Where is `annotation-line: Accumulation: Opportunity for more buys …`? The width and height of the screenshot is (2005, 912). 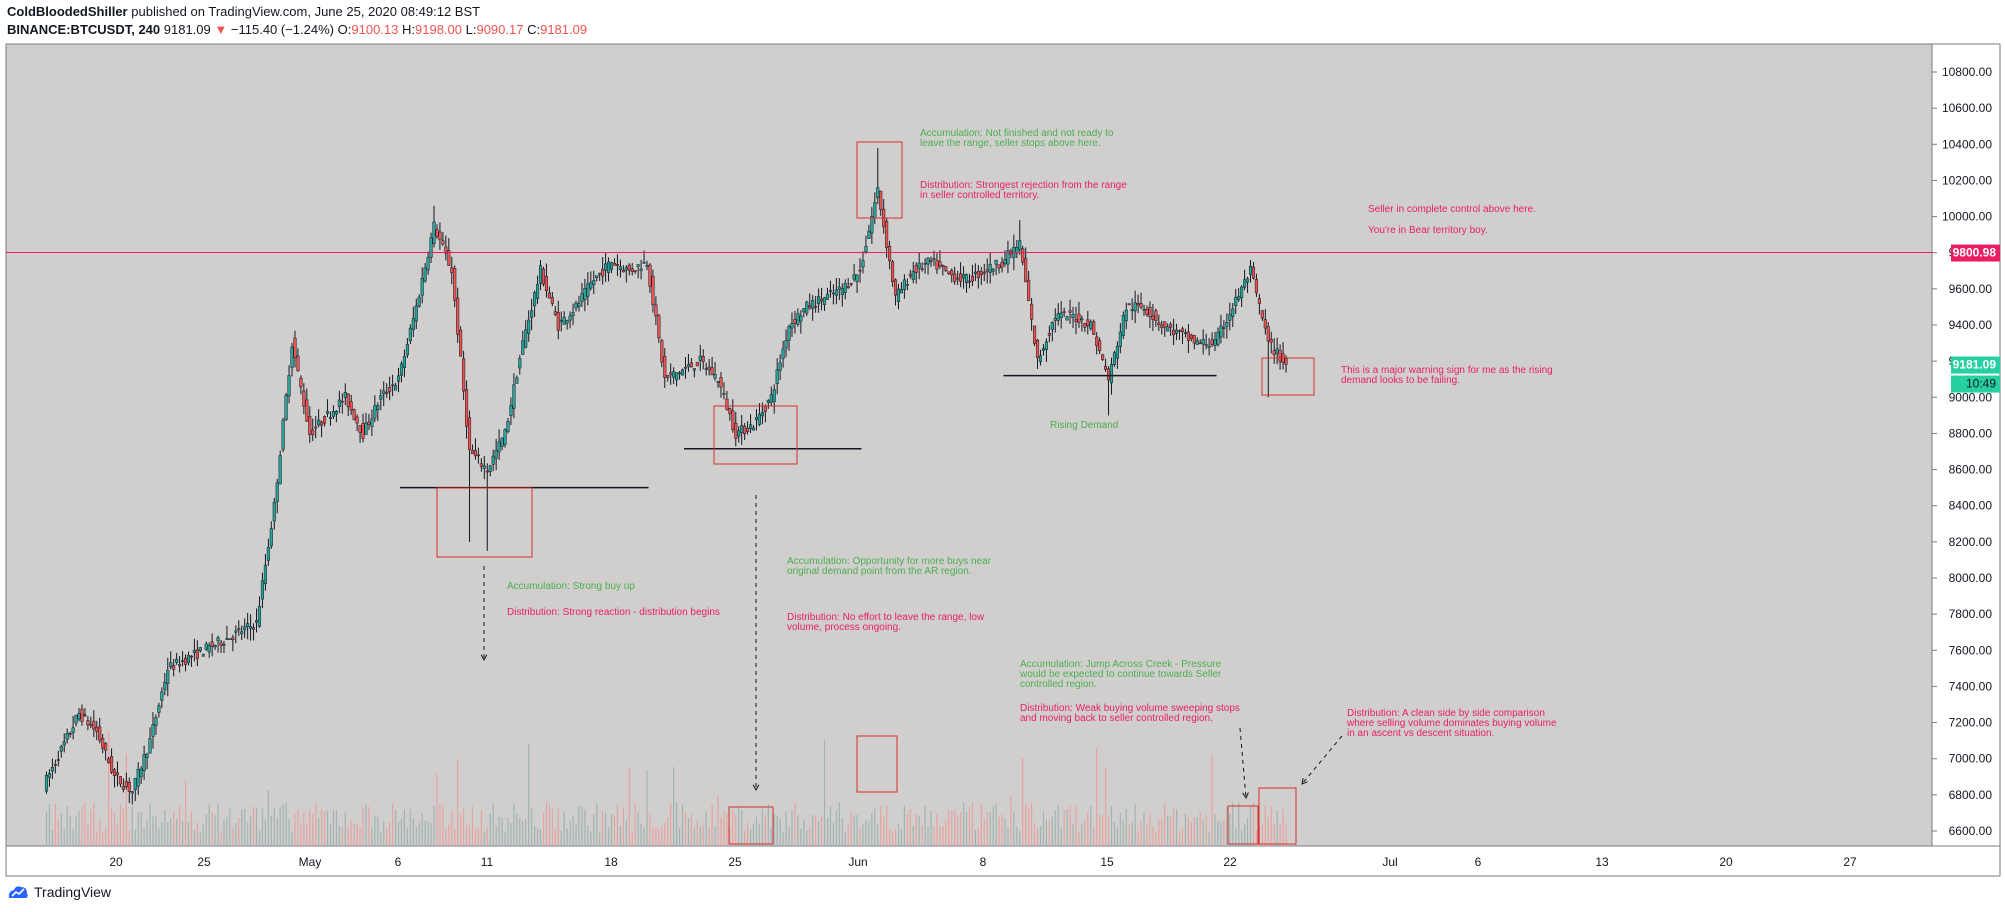 annotation-line: Accumulation: Opportunity for more buys … is located at coordinates (889, 561).